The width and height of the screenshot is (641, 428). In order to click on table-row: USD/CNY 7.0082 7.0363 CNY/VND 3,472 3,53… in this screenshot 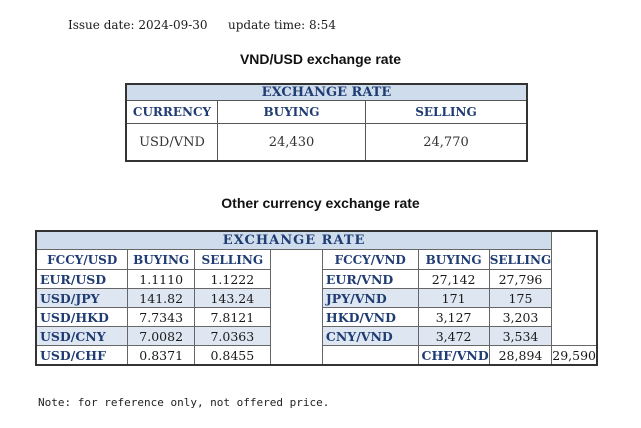, I will do `click(316, 336)`.